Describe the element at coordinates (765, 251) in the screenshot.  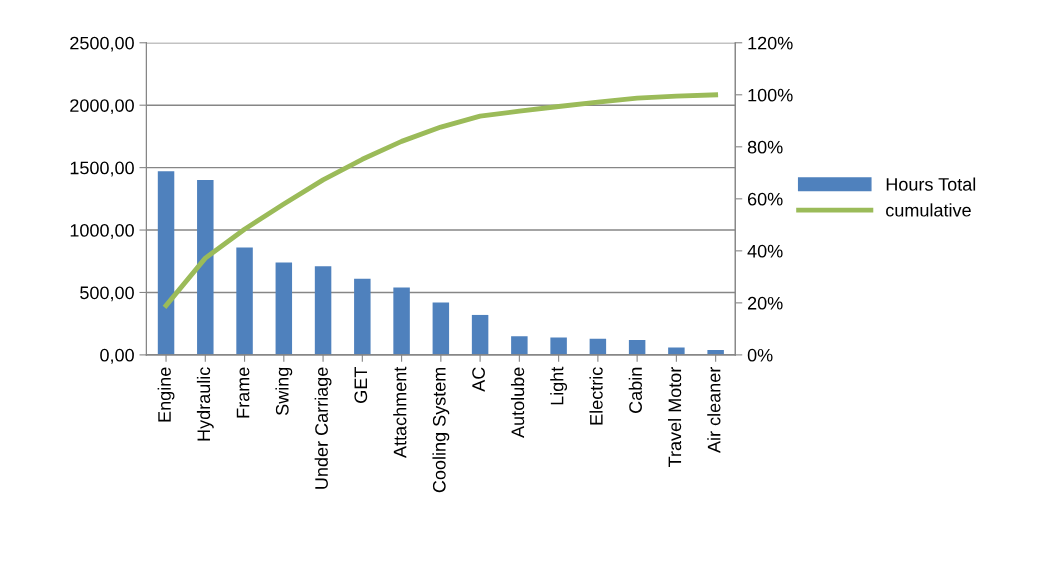
I see `y2-tick-label: 40%` at that location.